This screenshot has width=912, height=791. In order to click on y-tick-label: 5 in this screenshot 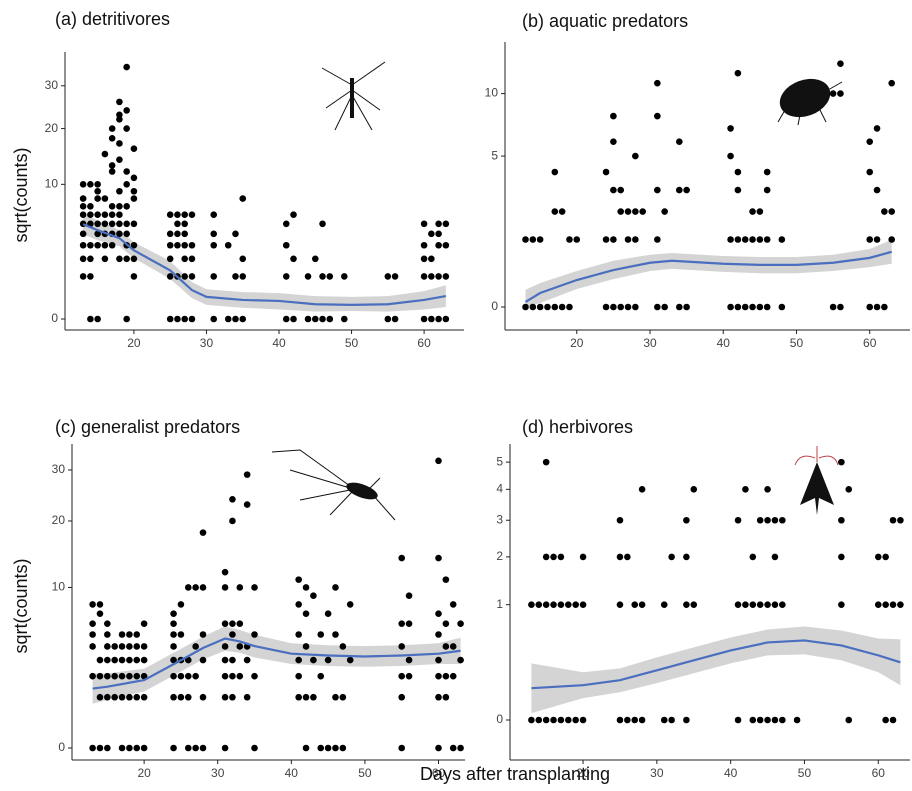, I will do `click(494, 155)`.